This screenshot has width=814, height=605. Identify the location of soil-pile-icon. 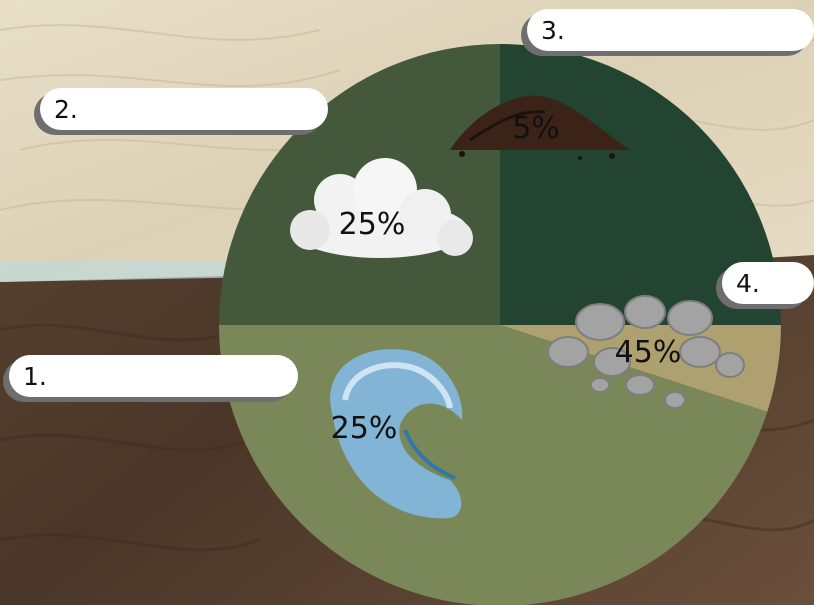
(540, 127).